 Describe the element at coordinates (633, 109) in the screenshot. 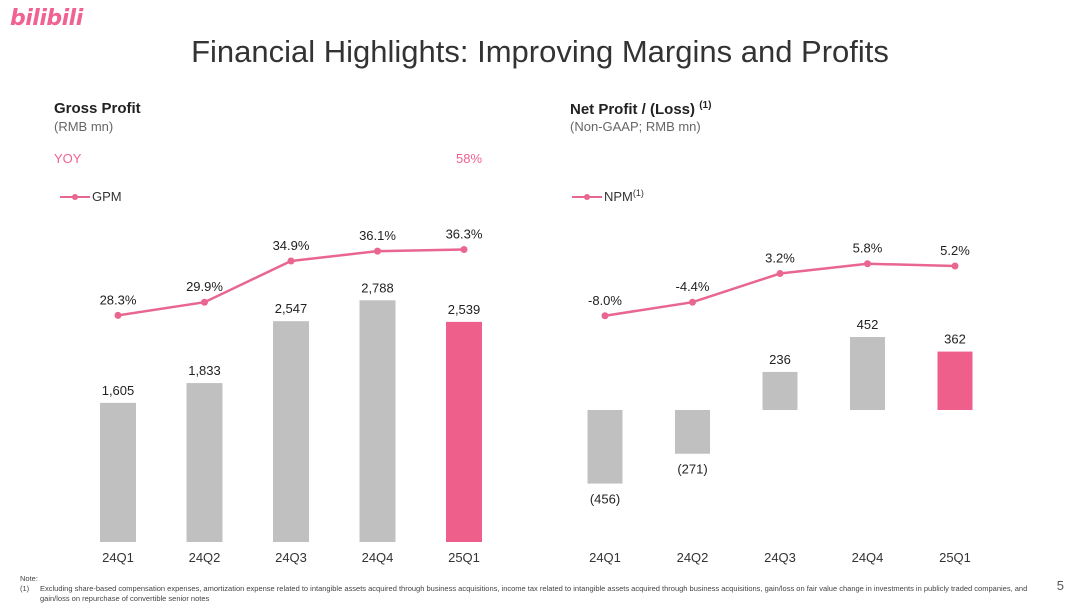

I see `net-profit-title-text: Net Profit / (Loss)` at that location.